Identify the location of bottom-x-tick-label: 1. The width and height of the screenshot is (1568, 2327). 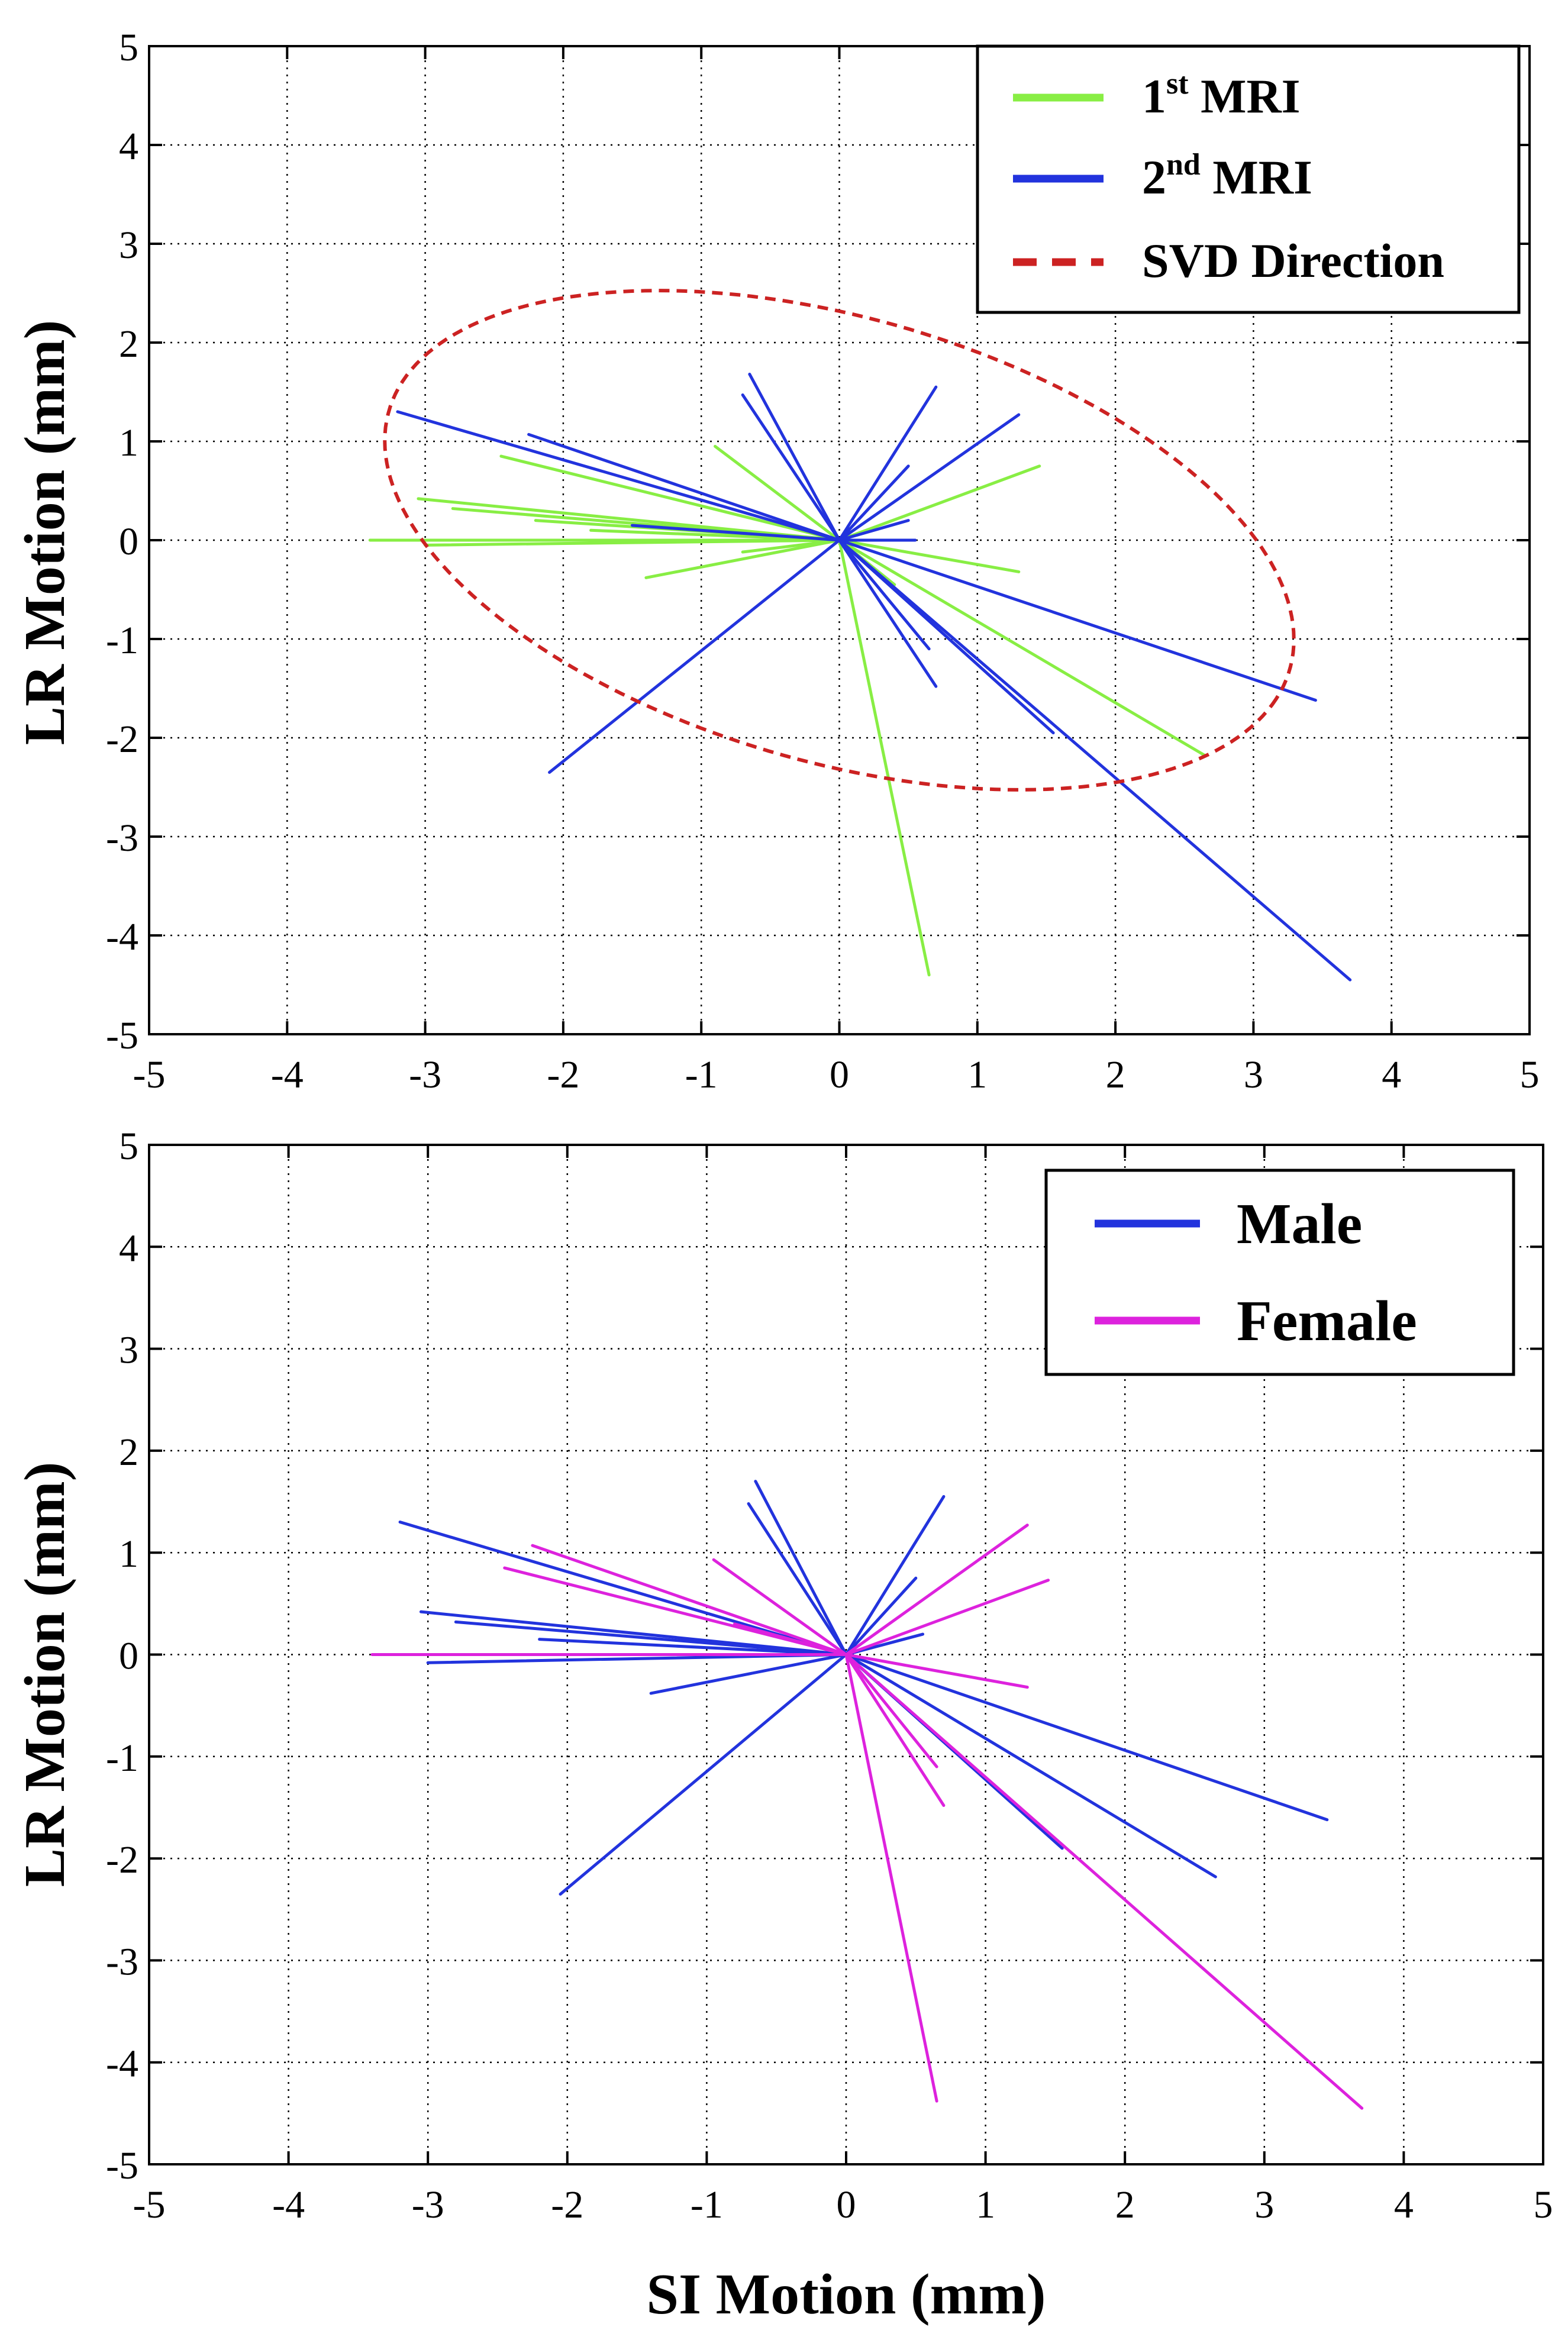
(986, 2204).